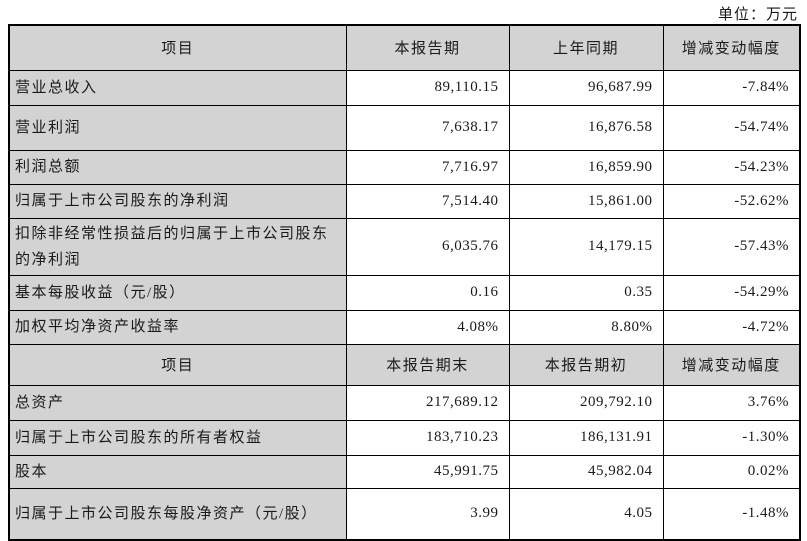 The image size is (807, 541). I want to click on value-current: 7,638.17, so click(427, 127).